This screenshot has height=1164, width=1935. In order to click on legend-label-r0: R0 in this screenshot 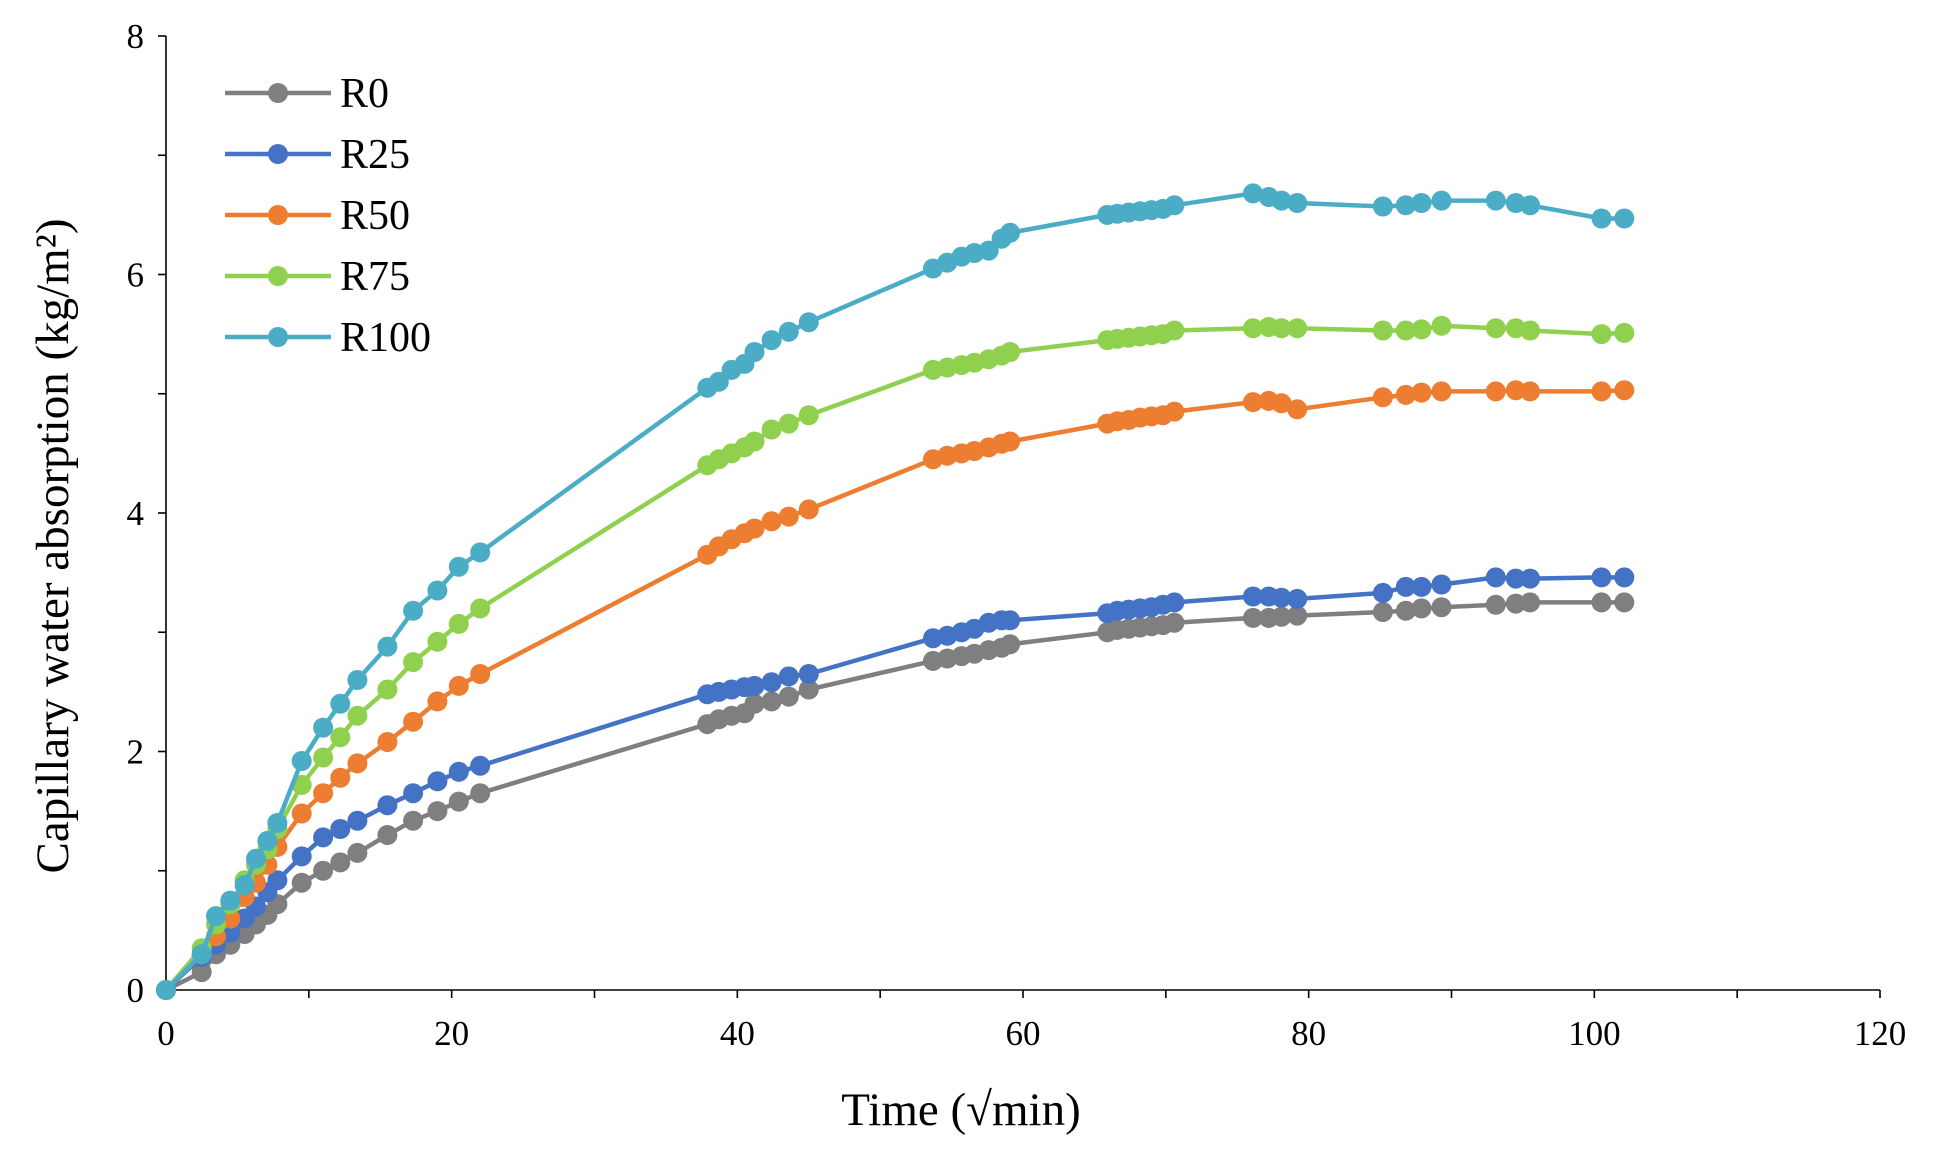, I will do `click(364, 94)`.